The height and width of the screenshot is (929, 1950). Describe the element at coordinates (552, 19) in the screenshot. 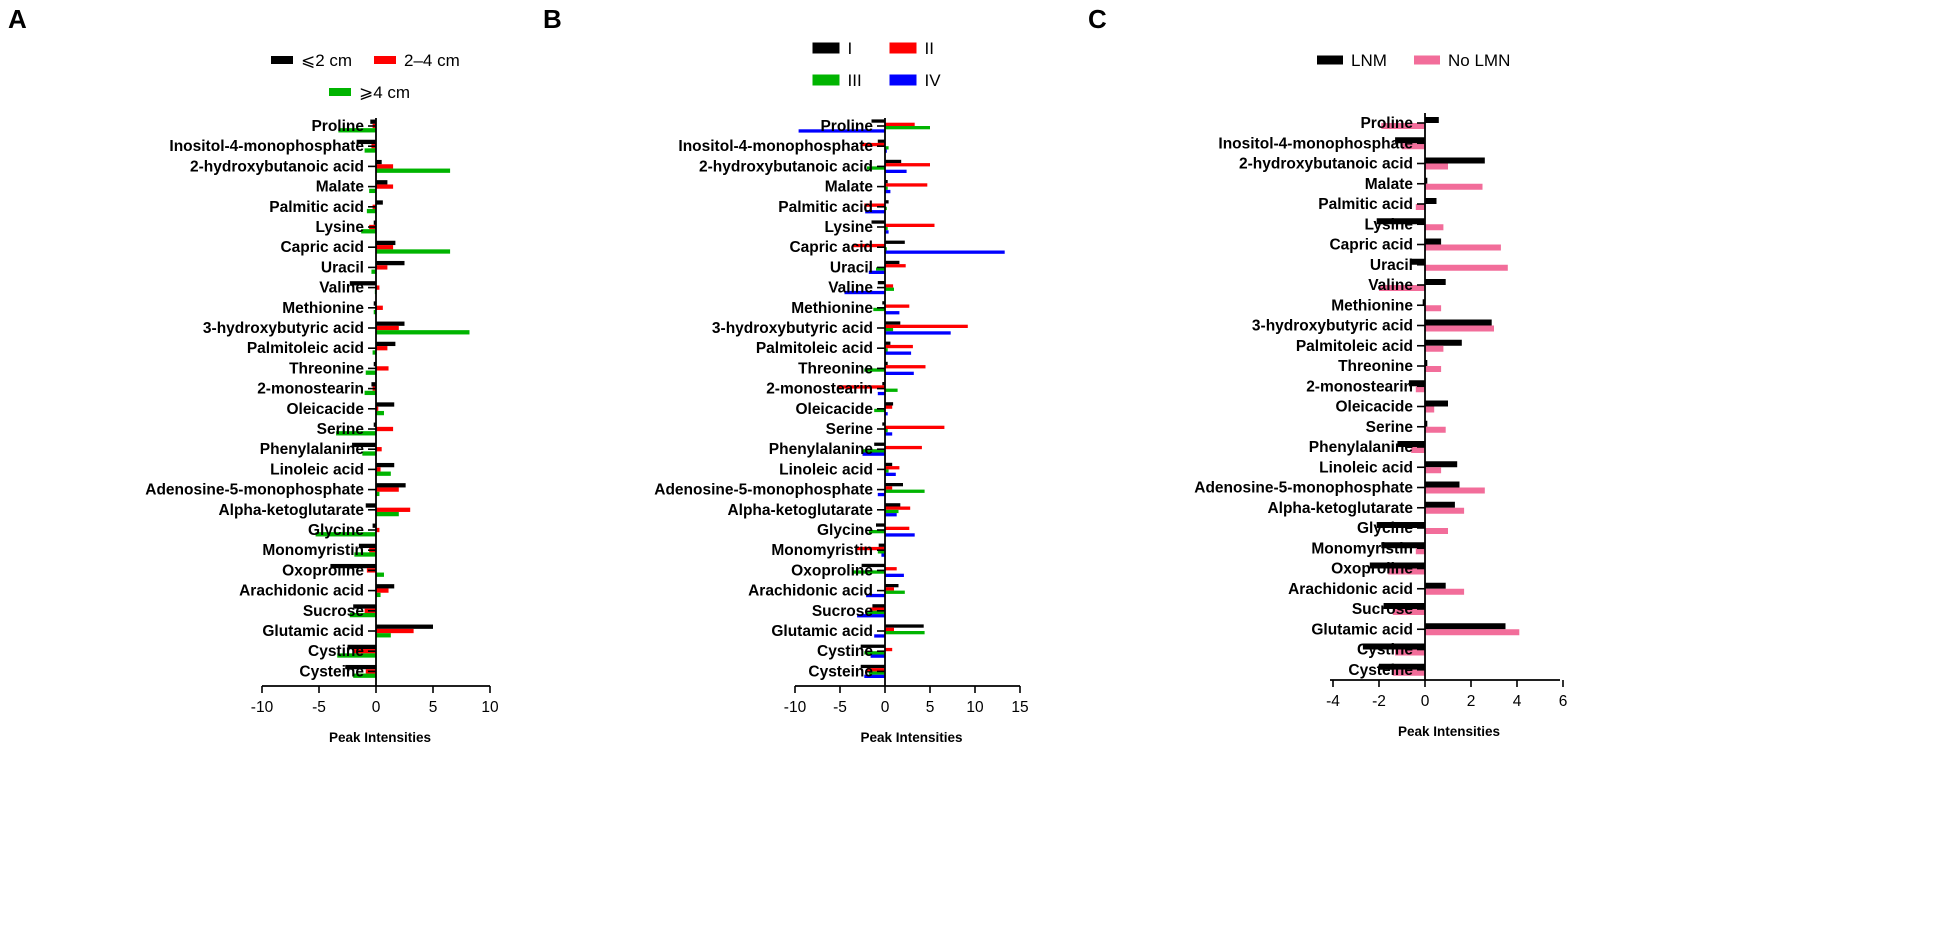

I see `panel-letter: B` at that location.